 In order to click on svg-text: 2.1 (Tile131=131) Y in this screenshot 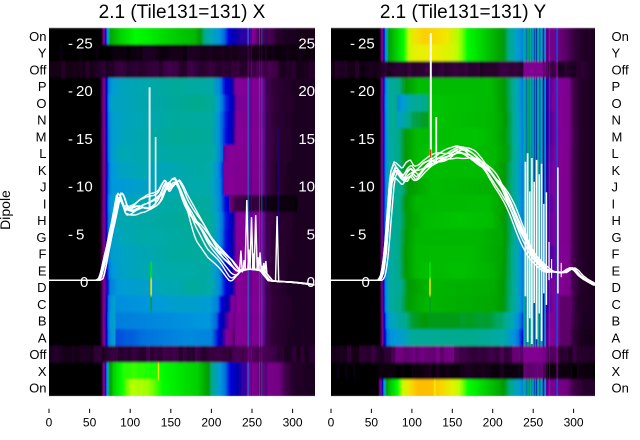, I will do `click(463, 12)`.